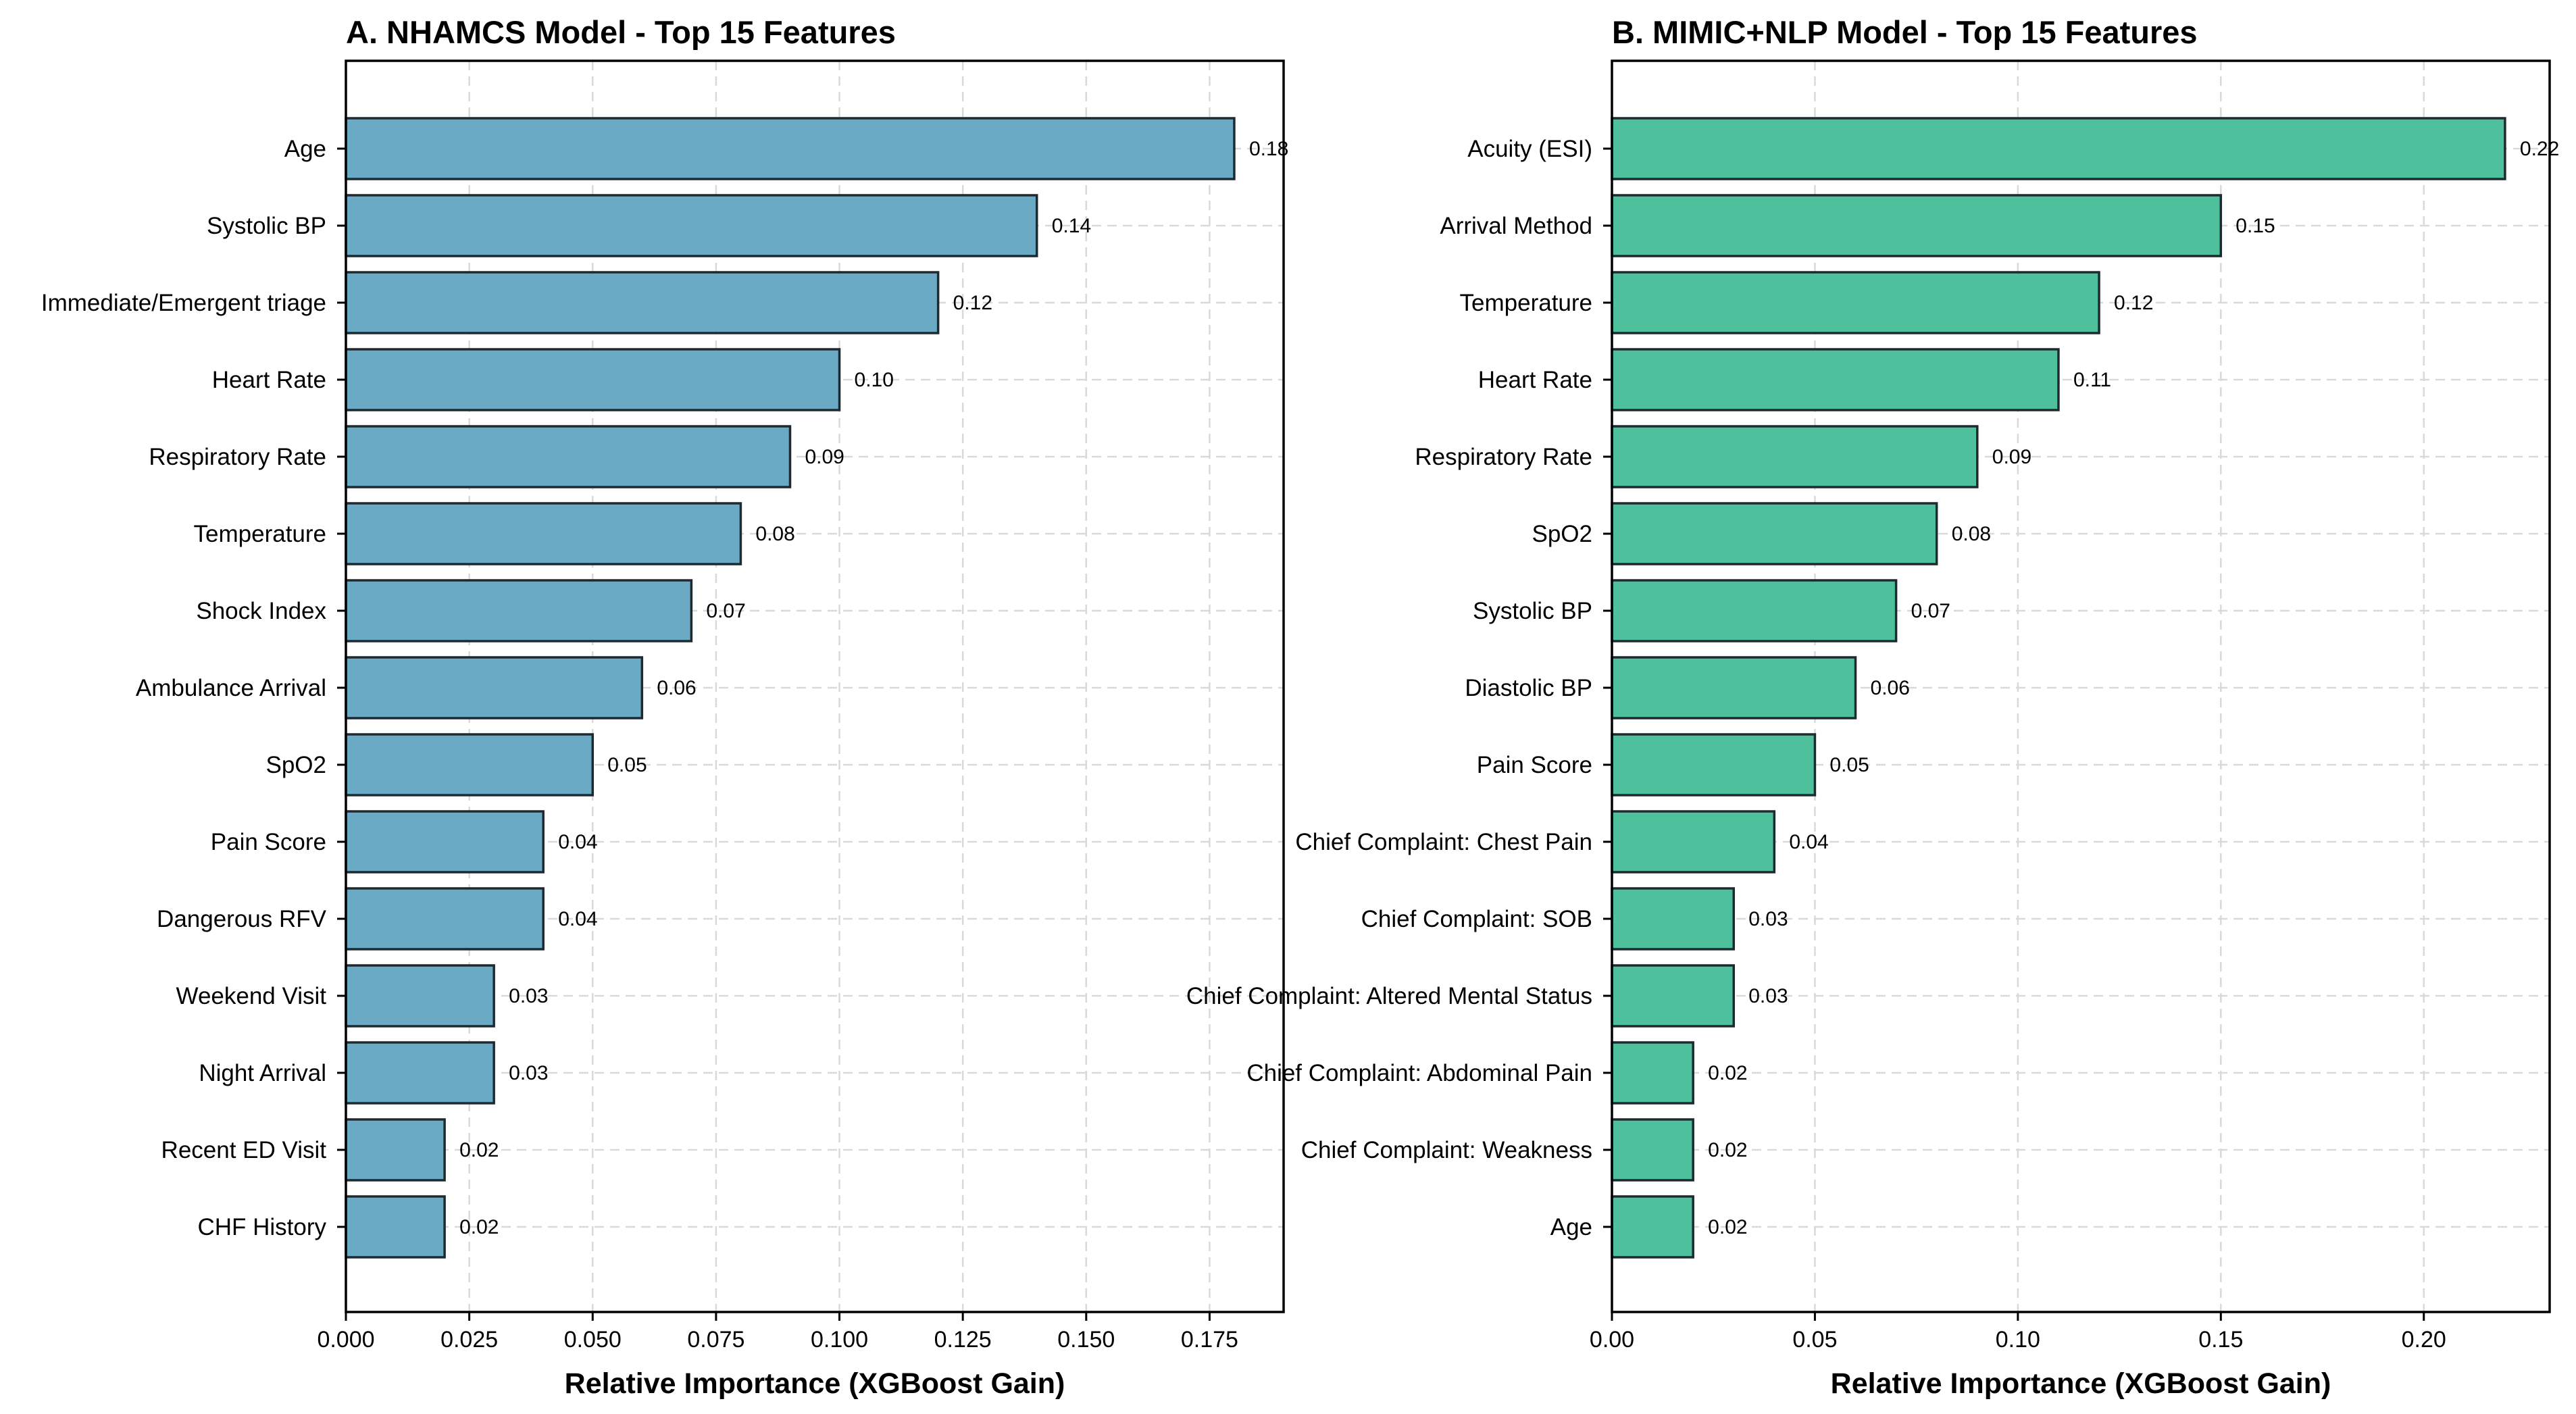 This screenshot has height=1414, width=2576. What do you see at coordinates (2255, 226) in the screenshot?
I see `value-label: 0.15` at bounding box center [2255, 226].